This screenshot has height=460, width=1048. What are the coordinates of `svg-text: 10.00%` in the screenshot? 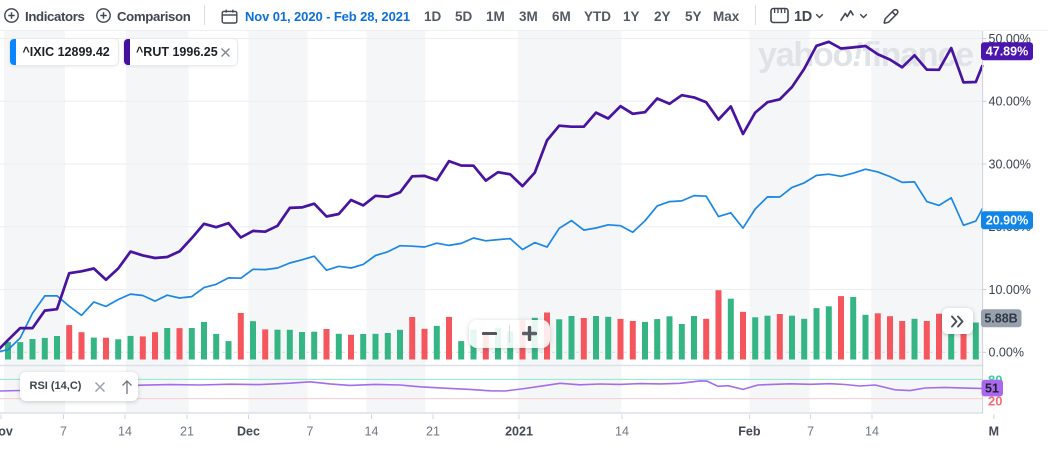 It's located at (1010, 290).